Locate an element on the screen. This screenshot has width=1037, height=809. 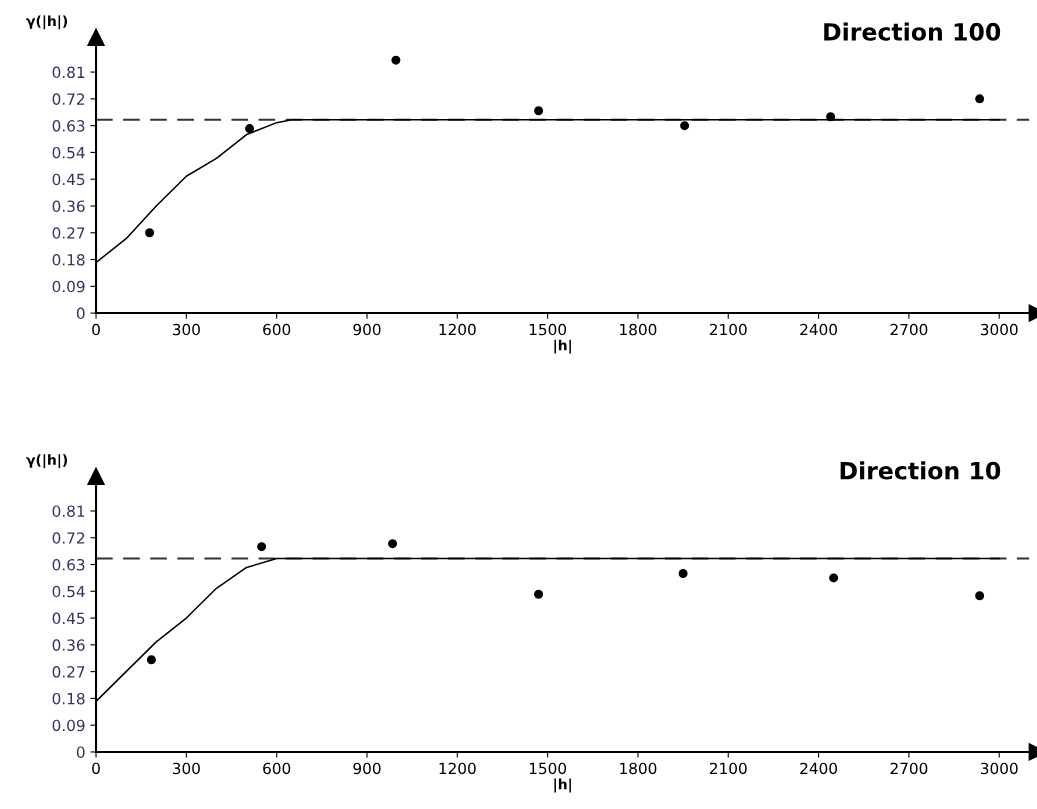
chart-title: Direction 10 is located at coordinates (920, 470).